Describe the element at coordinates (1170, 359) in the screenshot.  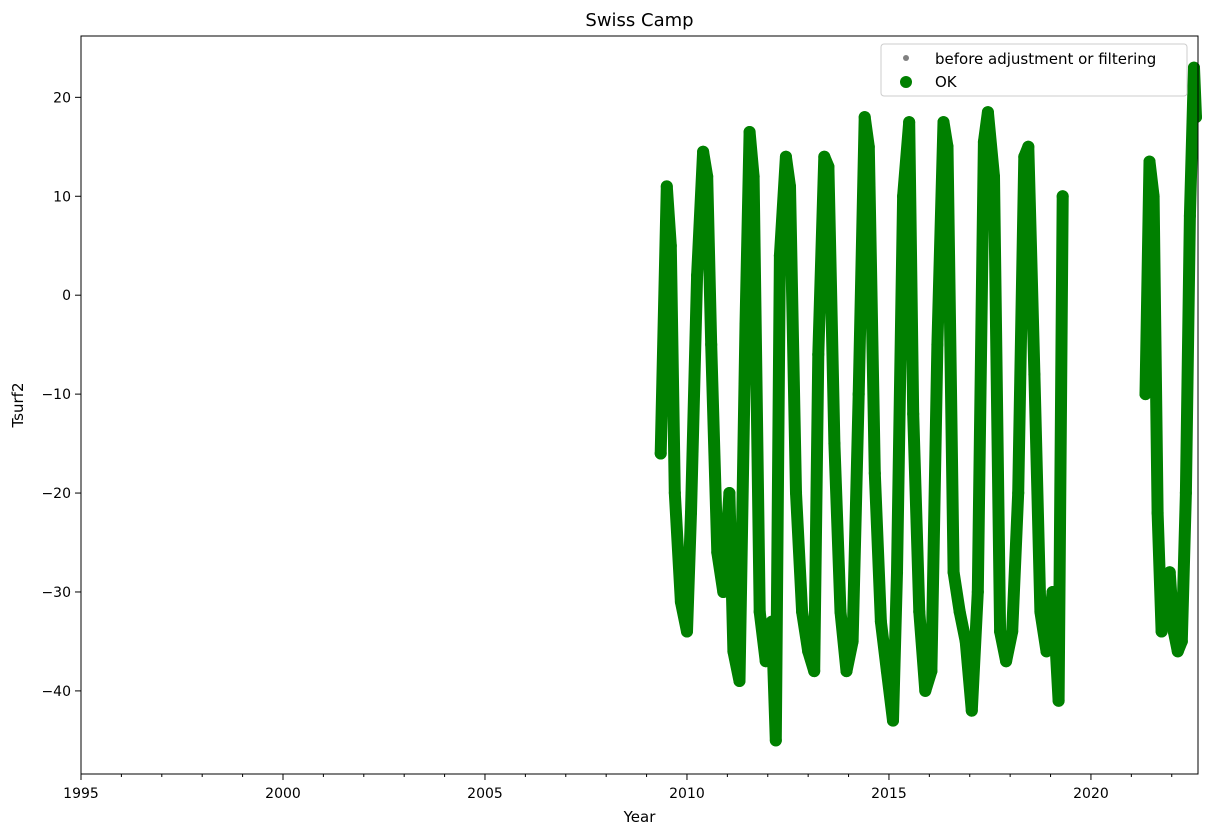
I see `ok-series-trace` at that location.